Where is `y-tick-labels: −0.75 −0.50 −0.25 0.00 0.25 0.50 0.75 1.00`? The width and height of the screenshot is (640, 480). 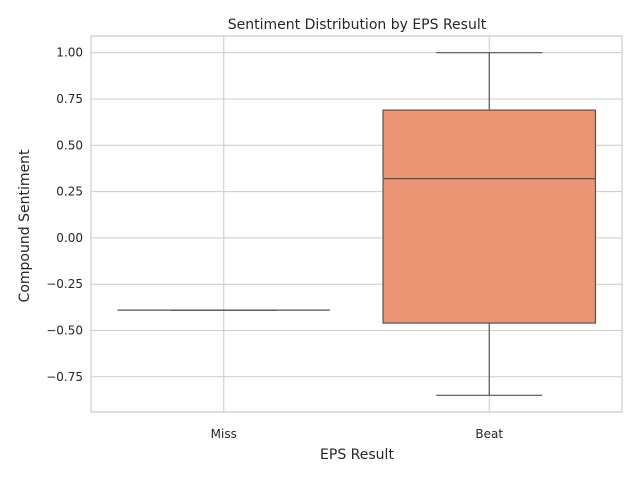 y-tick-labels: −0.75 −0.50 −0.25 0.00 0.25 0.50 0.75 1.00 is located at coordinates (64, 215).